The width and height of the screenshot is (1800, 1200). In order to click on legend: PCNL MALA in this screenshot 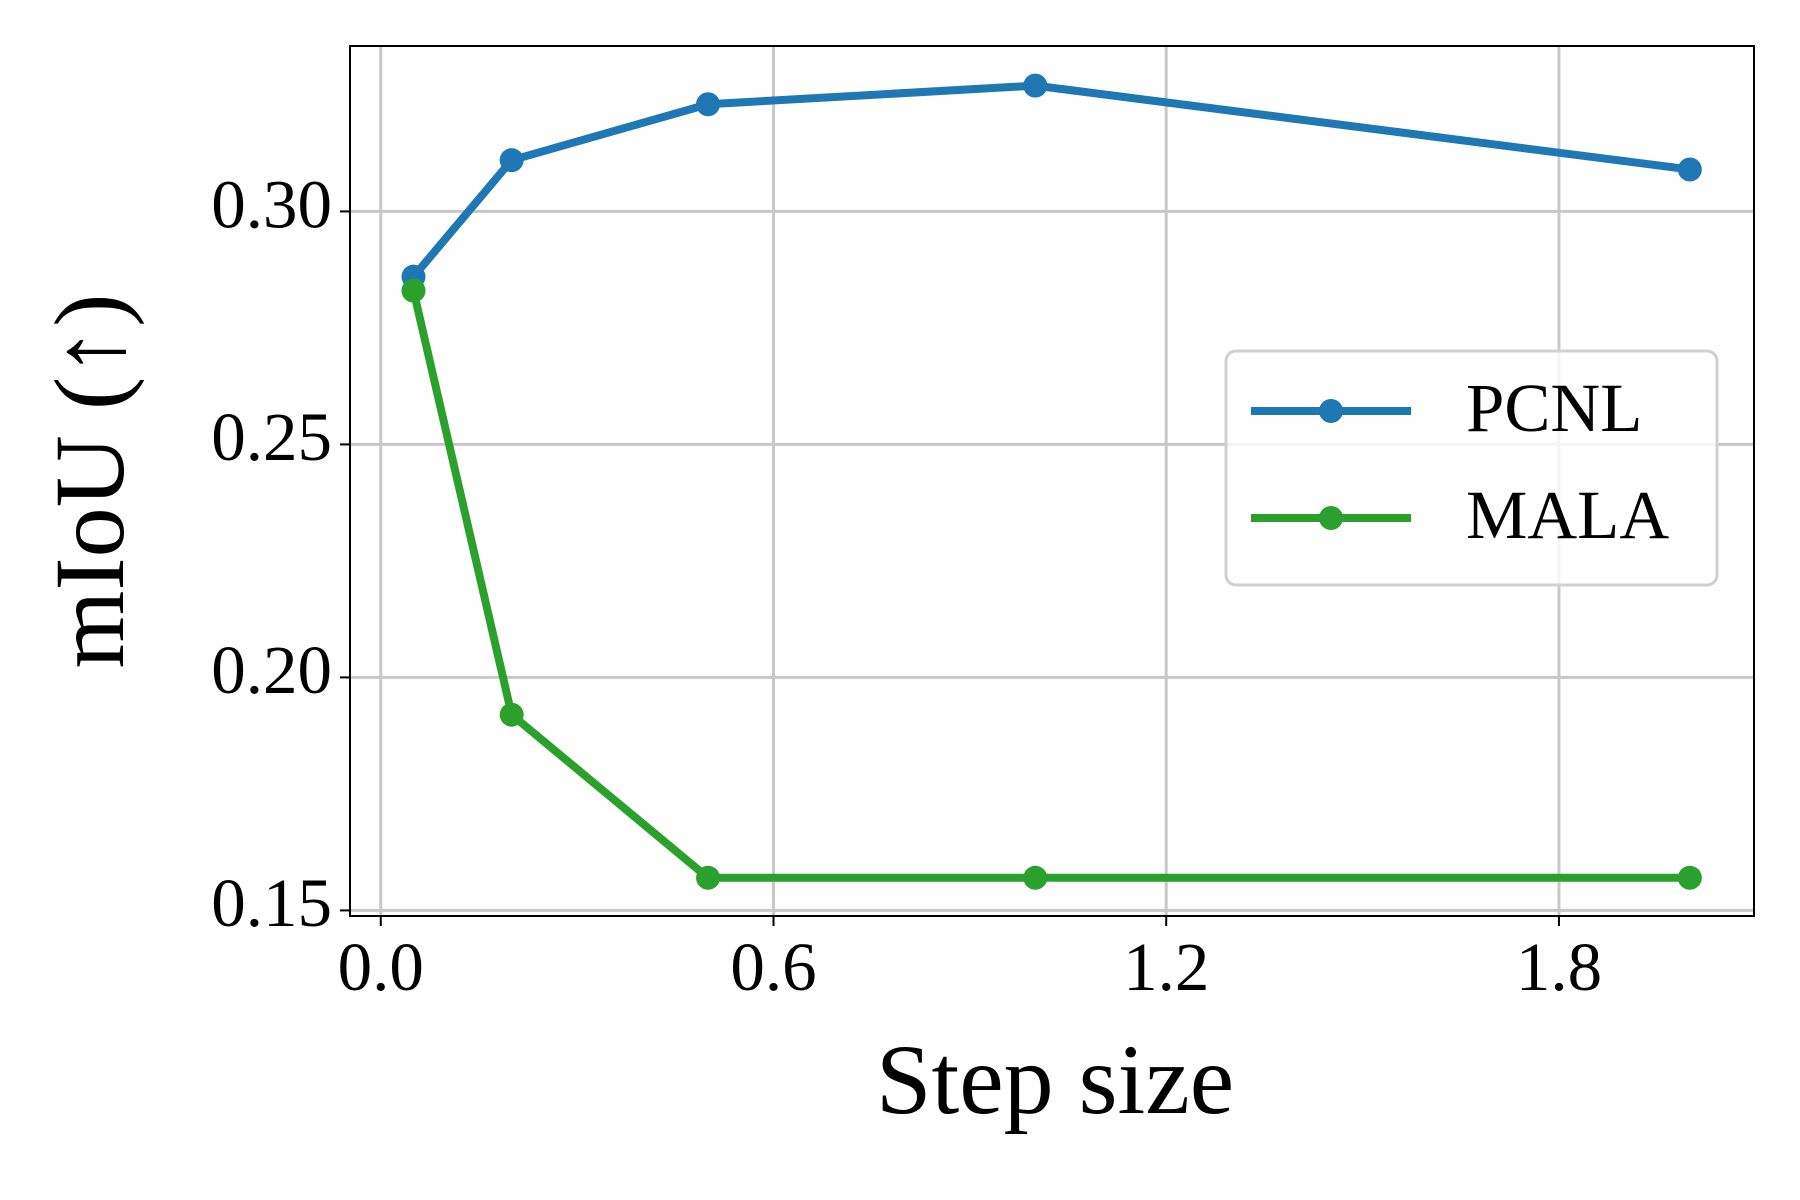, I will do `click(1471, 468)`.